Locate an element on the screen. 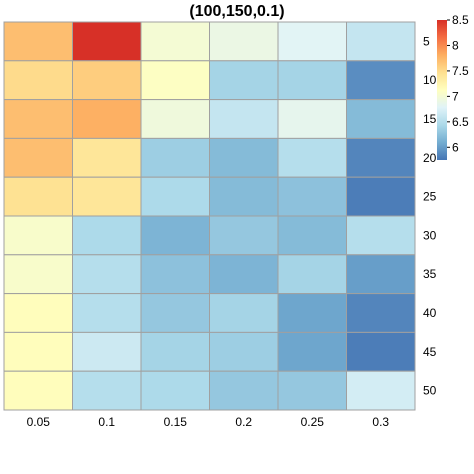 This screenshot has width=474, height=474. column-label: 0.3 is located at coordinates (380, 422).